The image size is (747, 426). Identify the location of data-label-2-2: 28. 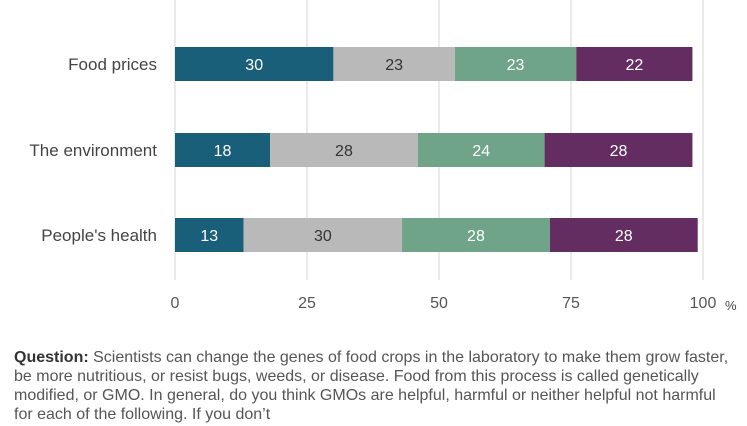
(476, 236).